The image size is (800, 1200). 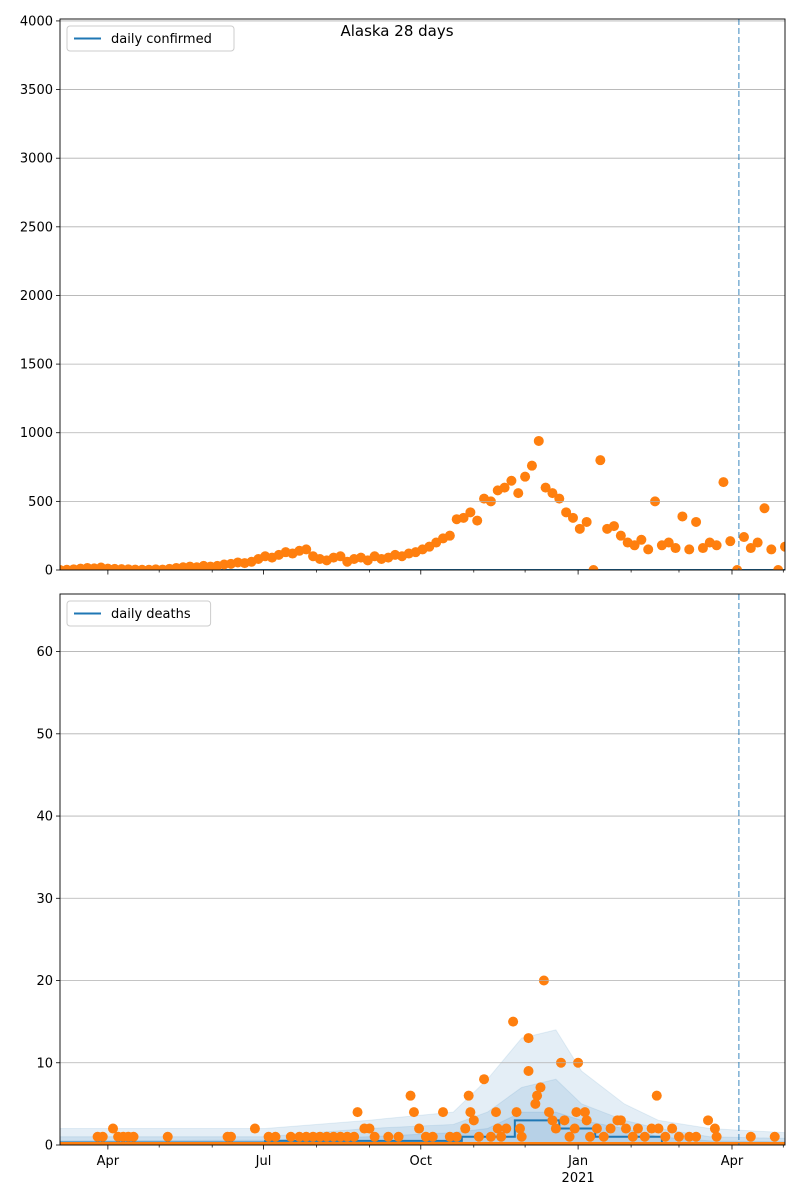 I want to click on y-tick-label: 2000, so click(x=36, y=296).